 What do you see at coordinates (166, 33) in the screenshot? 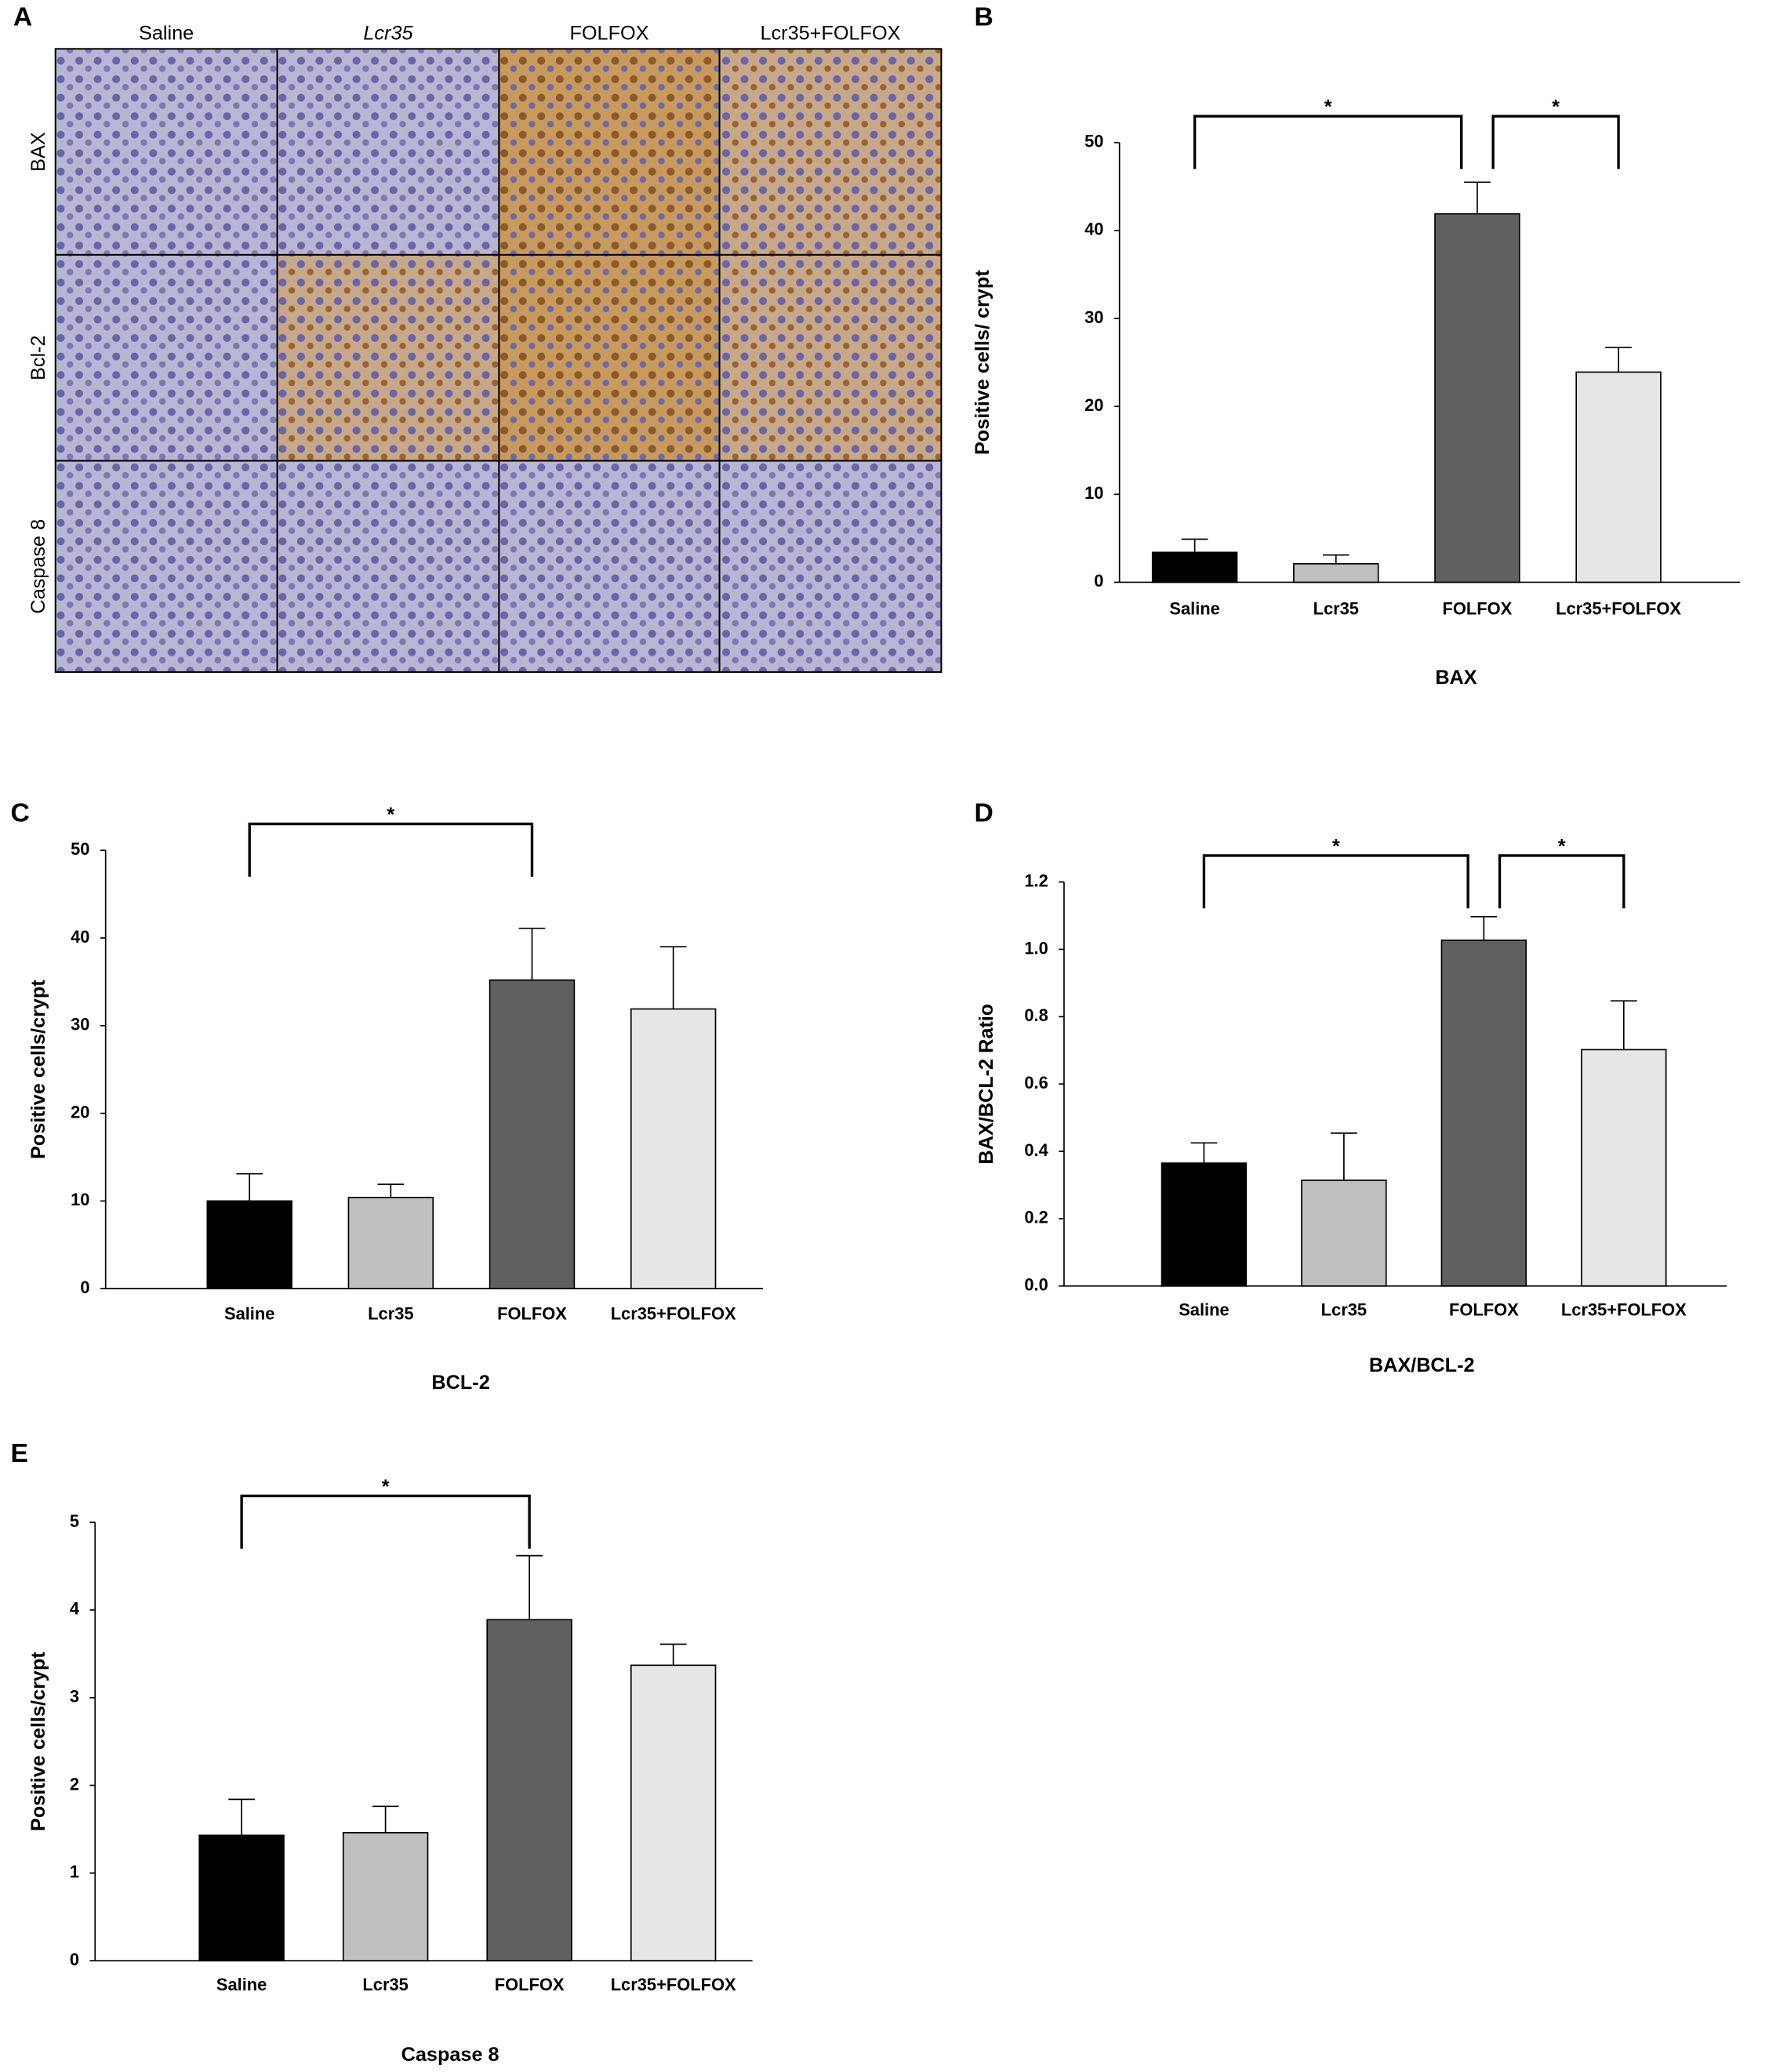
I see `column-label: Saline` at bounding box center [166, 33].